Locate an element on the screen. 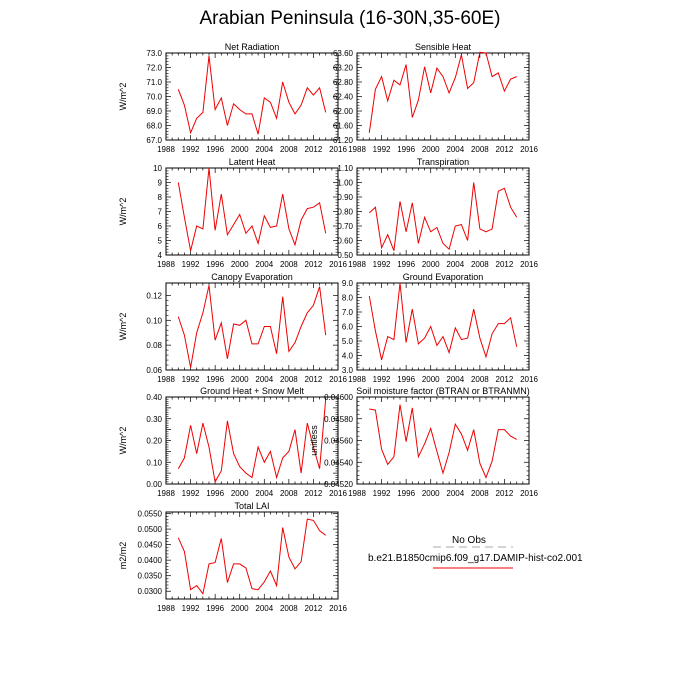 The width and height of the screenshot is (700, 700). y-tick-label: 0.04560 is located at coordinates (338, 441).